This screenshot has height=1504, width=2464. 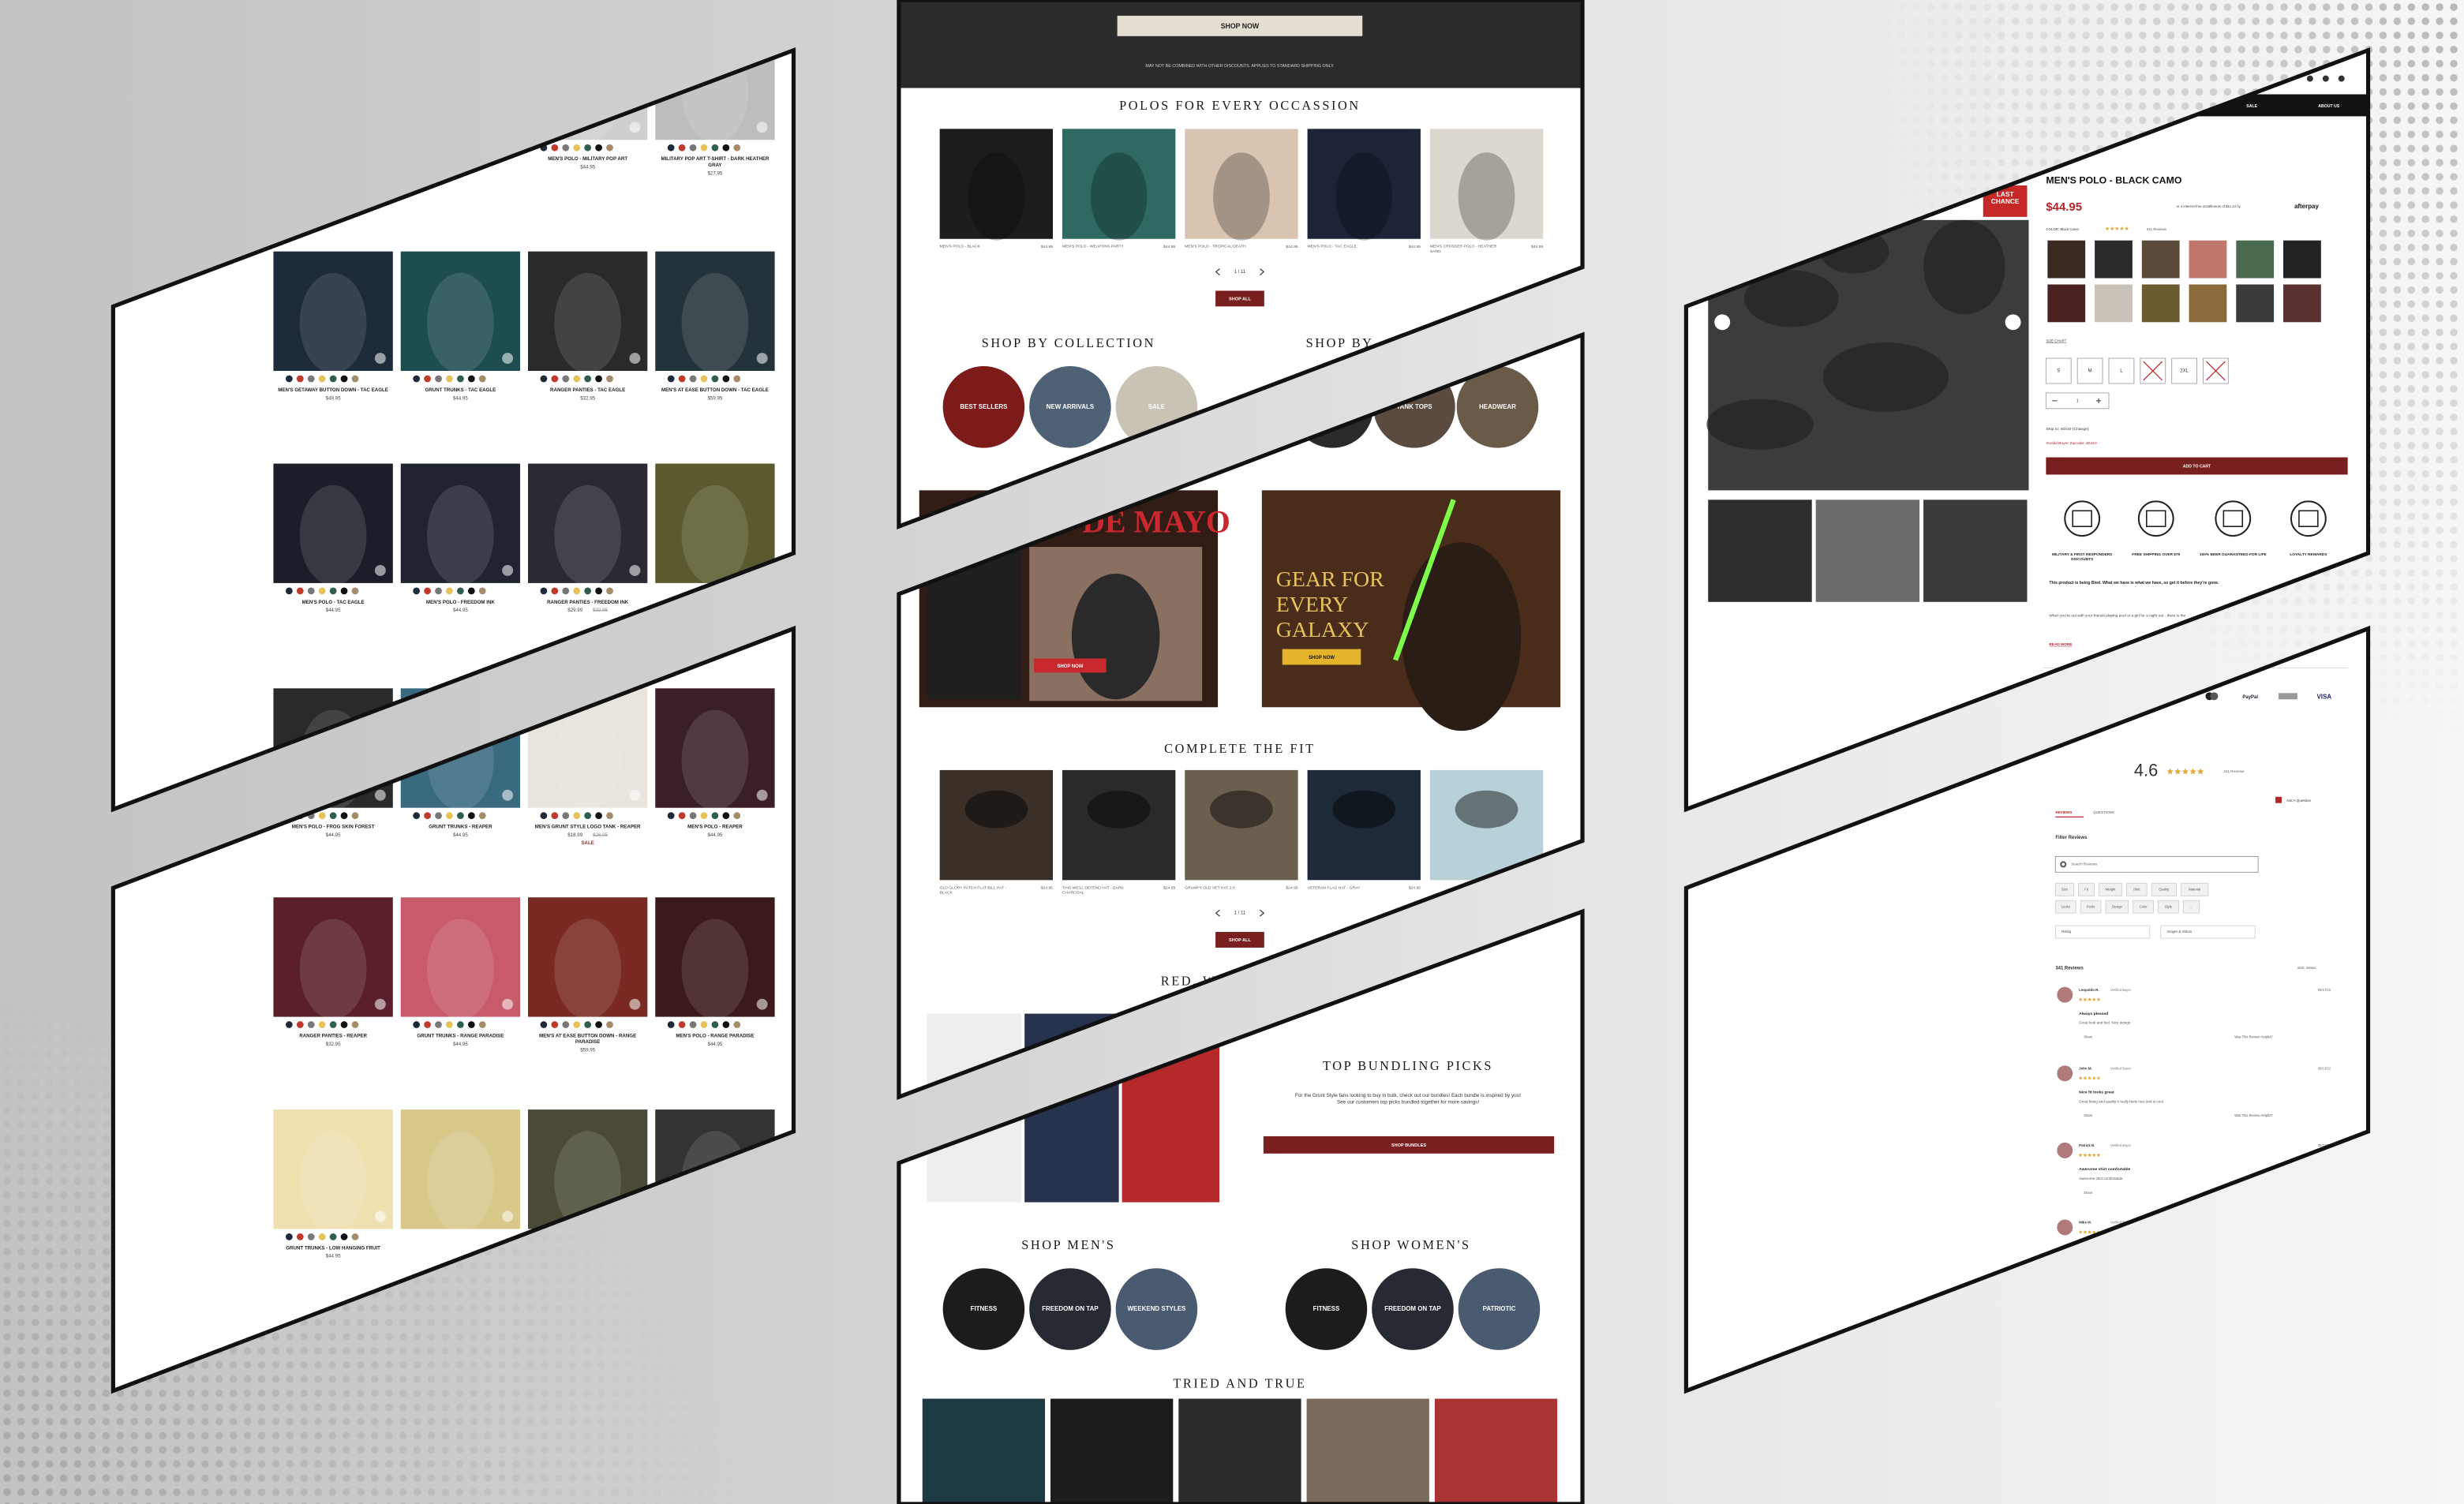 I want to click on icon, so click(x=2278, y=799).